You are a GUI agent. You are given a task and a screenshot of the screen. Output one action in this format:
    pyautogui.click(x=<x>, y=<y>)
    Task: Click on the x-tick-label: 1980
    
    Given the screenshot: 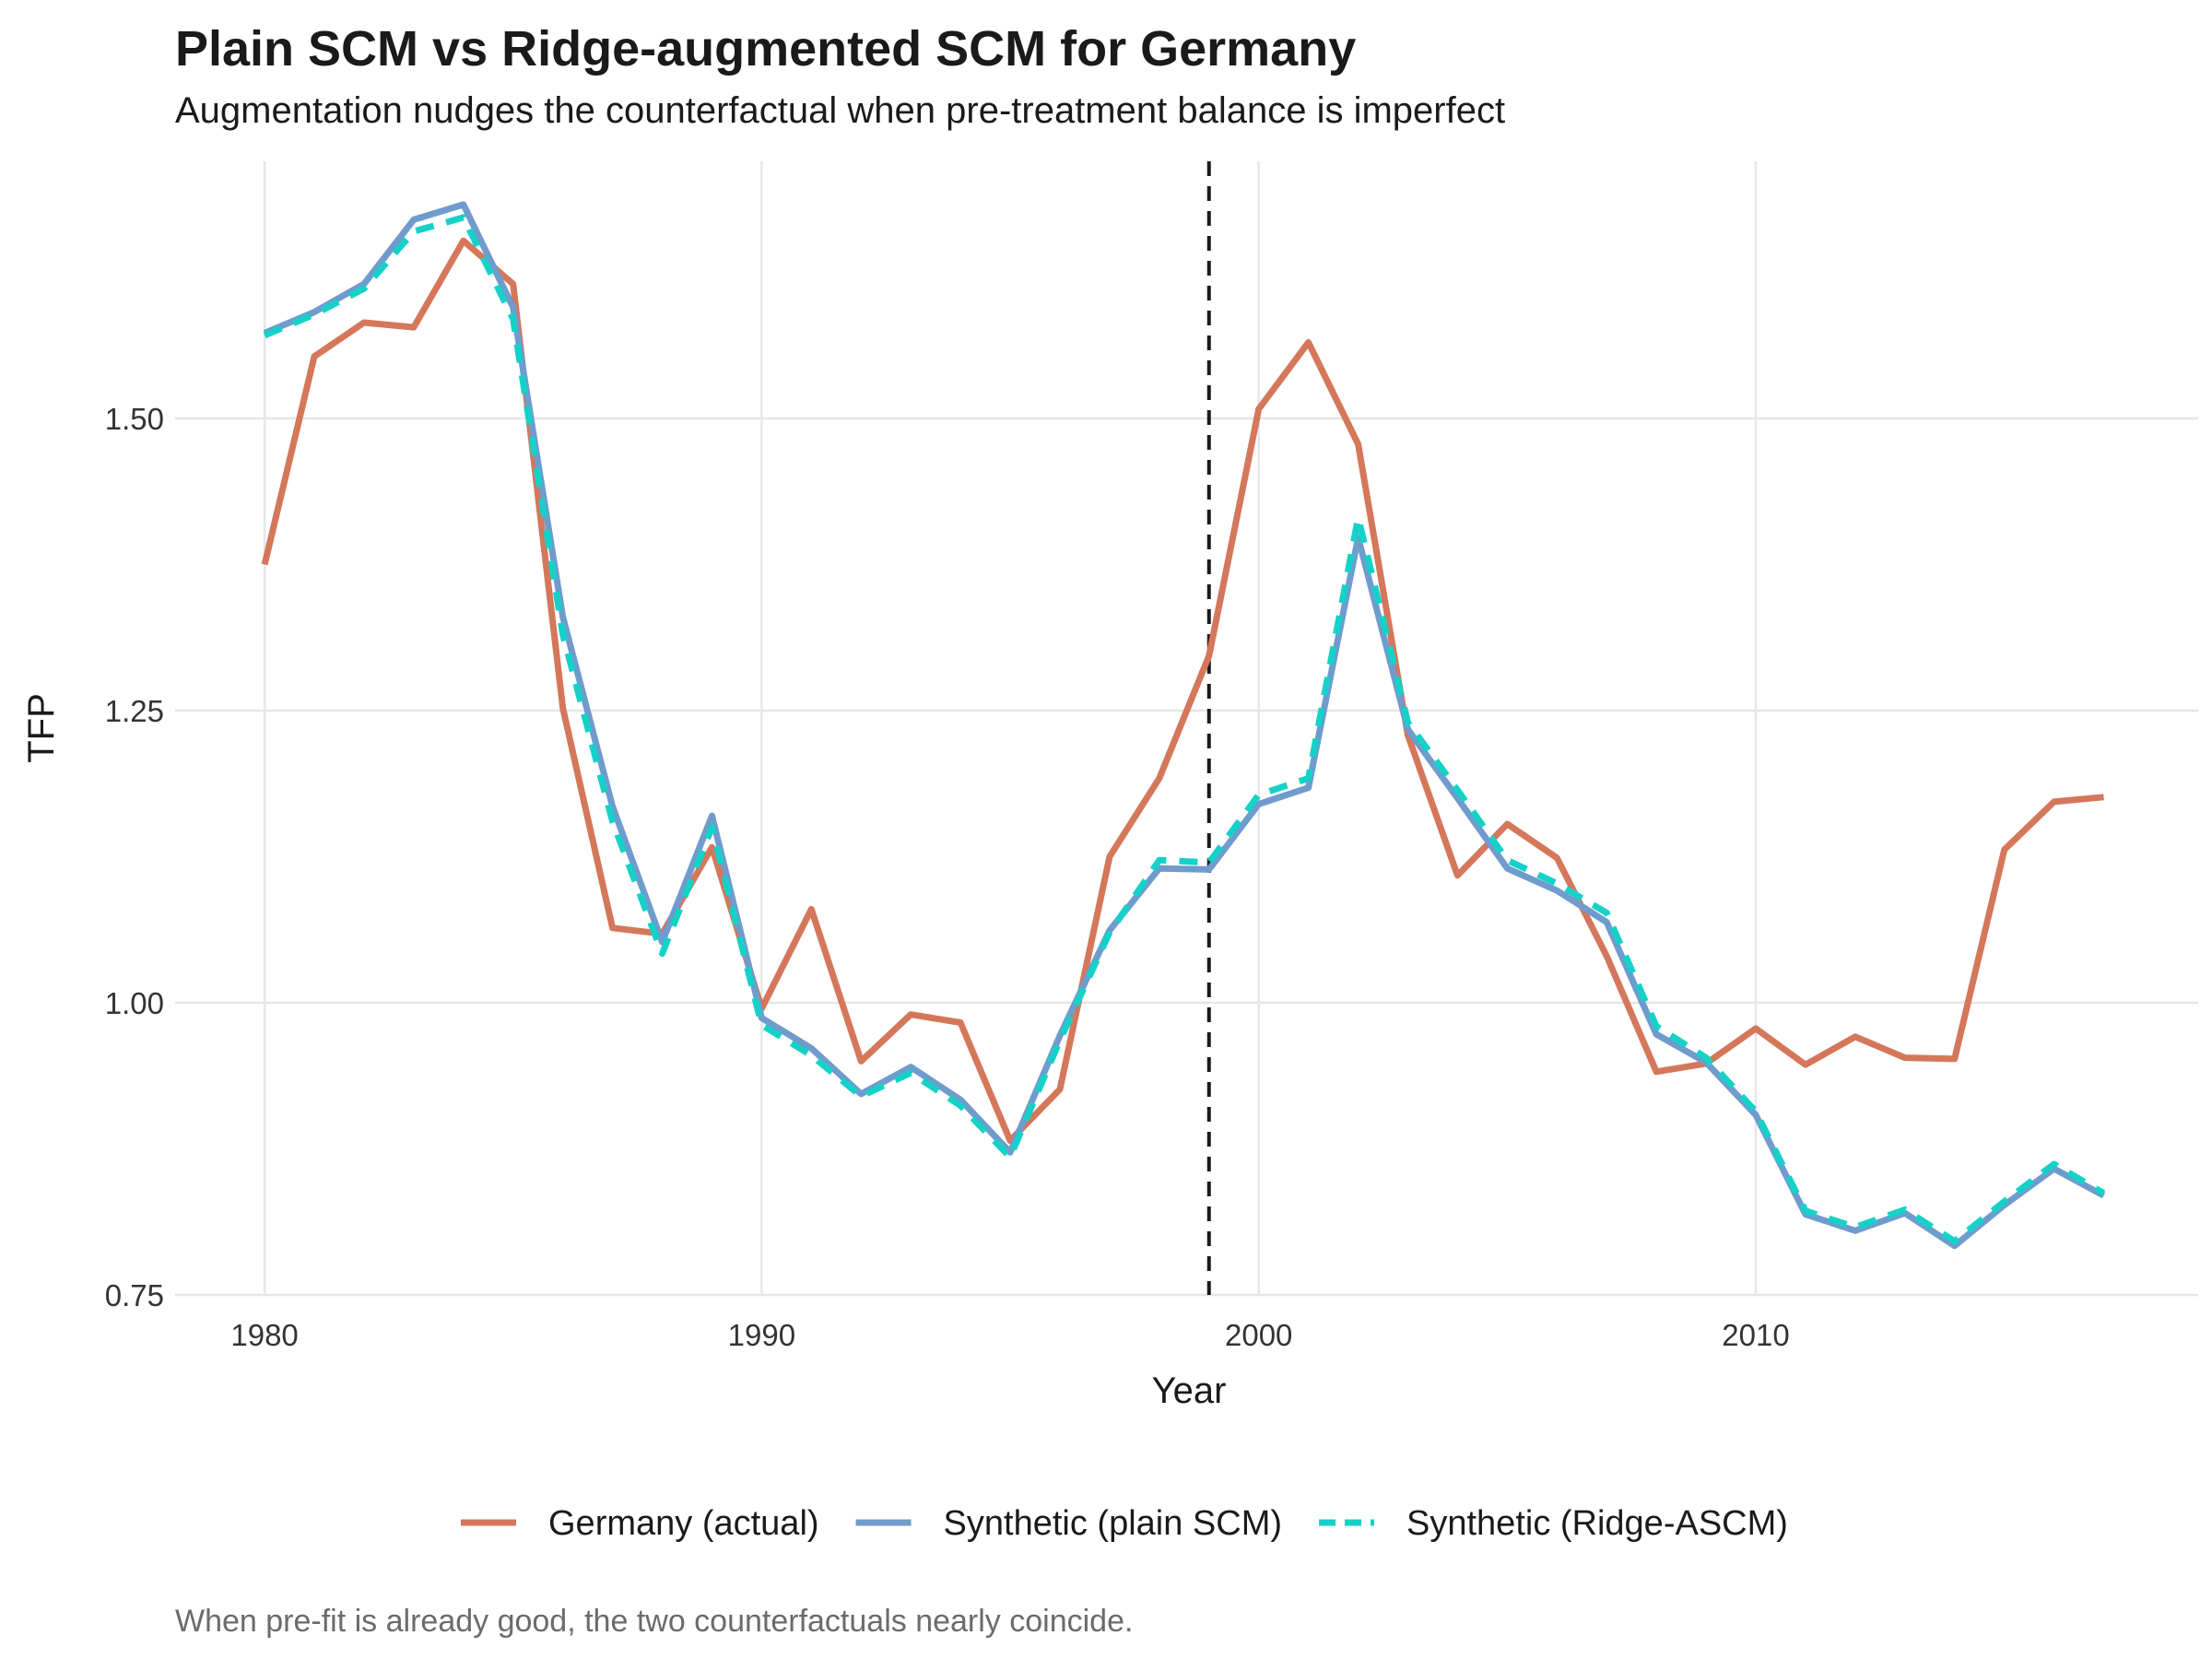 What is the action you would take?
    pyautogui.click(x=264, y=1335)
    